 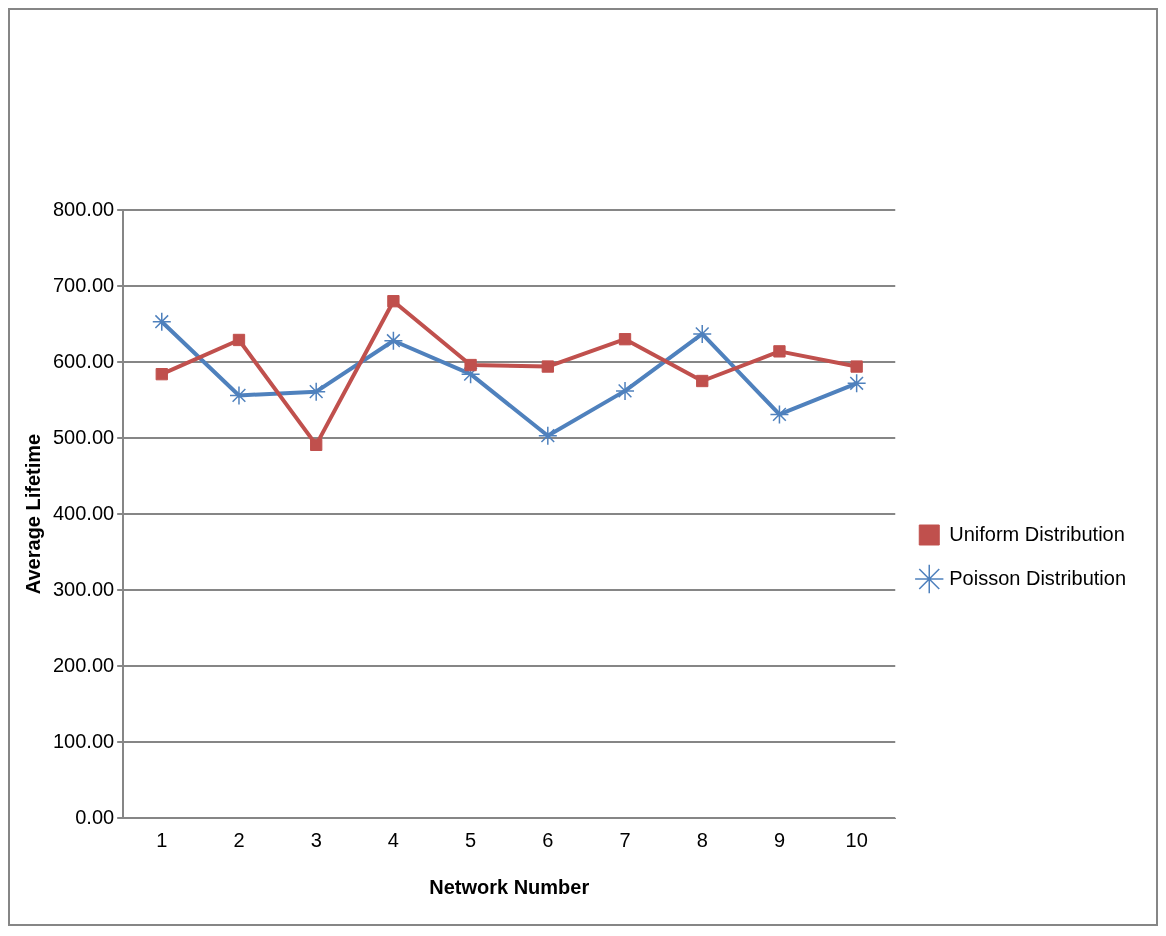 I want to click on x-tick-label: 7, so click(x=625, y=839).